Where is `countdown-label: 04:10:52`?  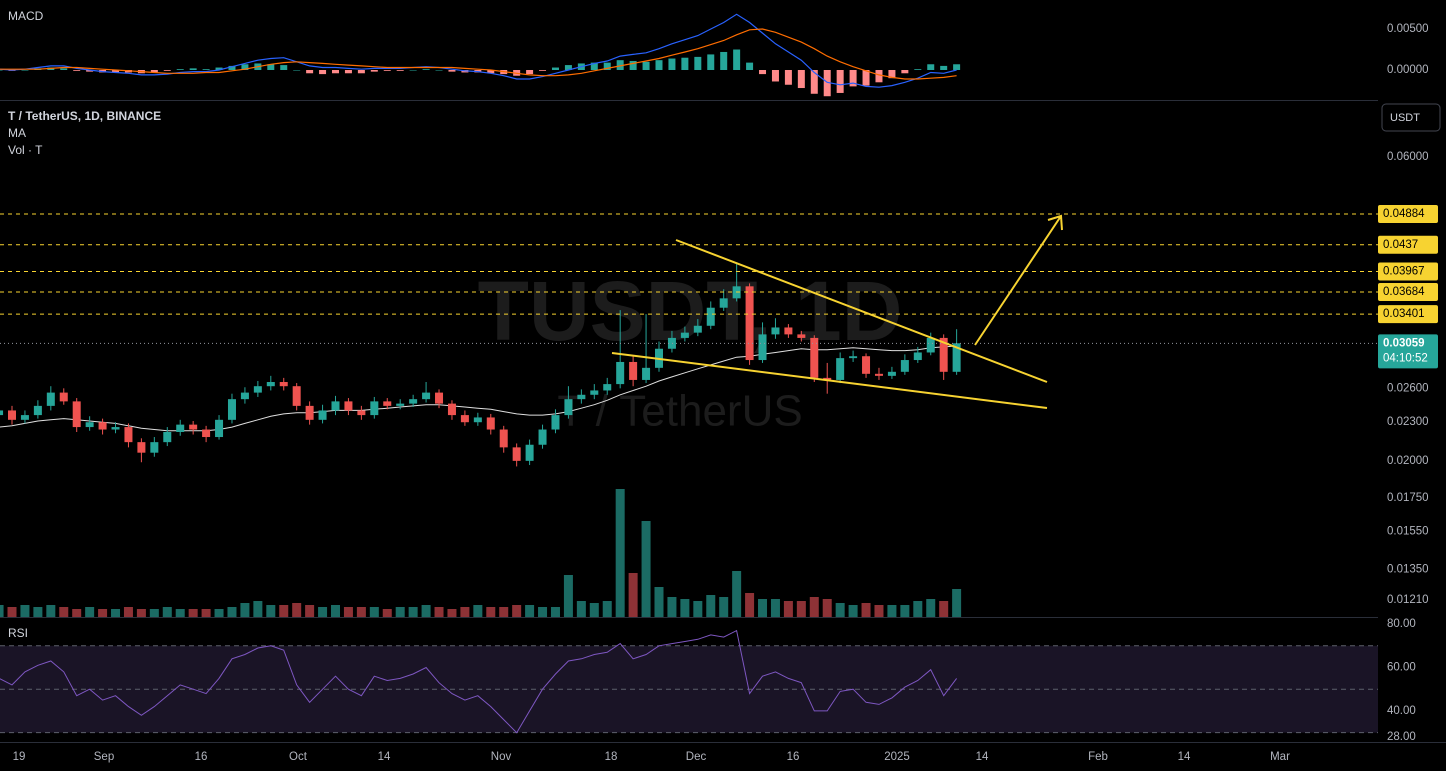 countdown-label: 04:10:52 is located at coordinates (1405, 358).